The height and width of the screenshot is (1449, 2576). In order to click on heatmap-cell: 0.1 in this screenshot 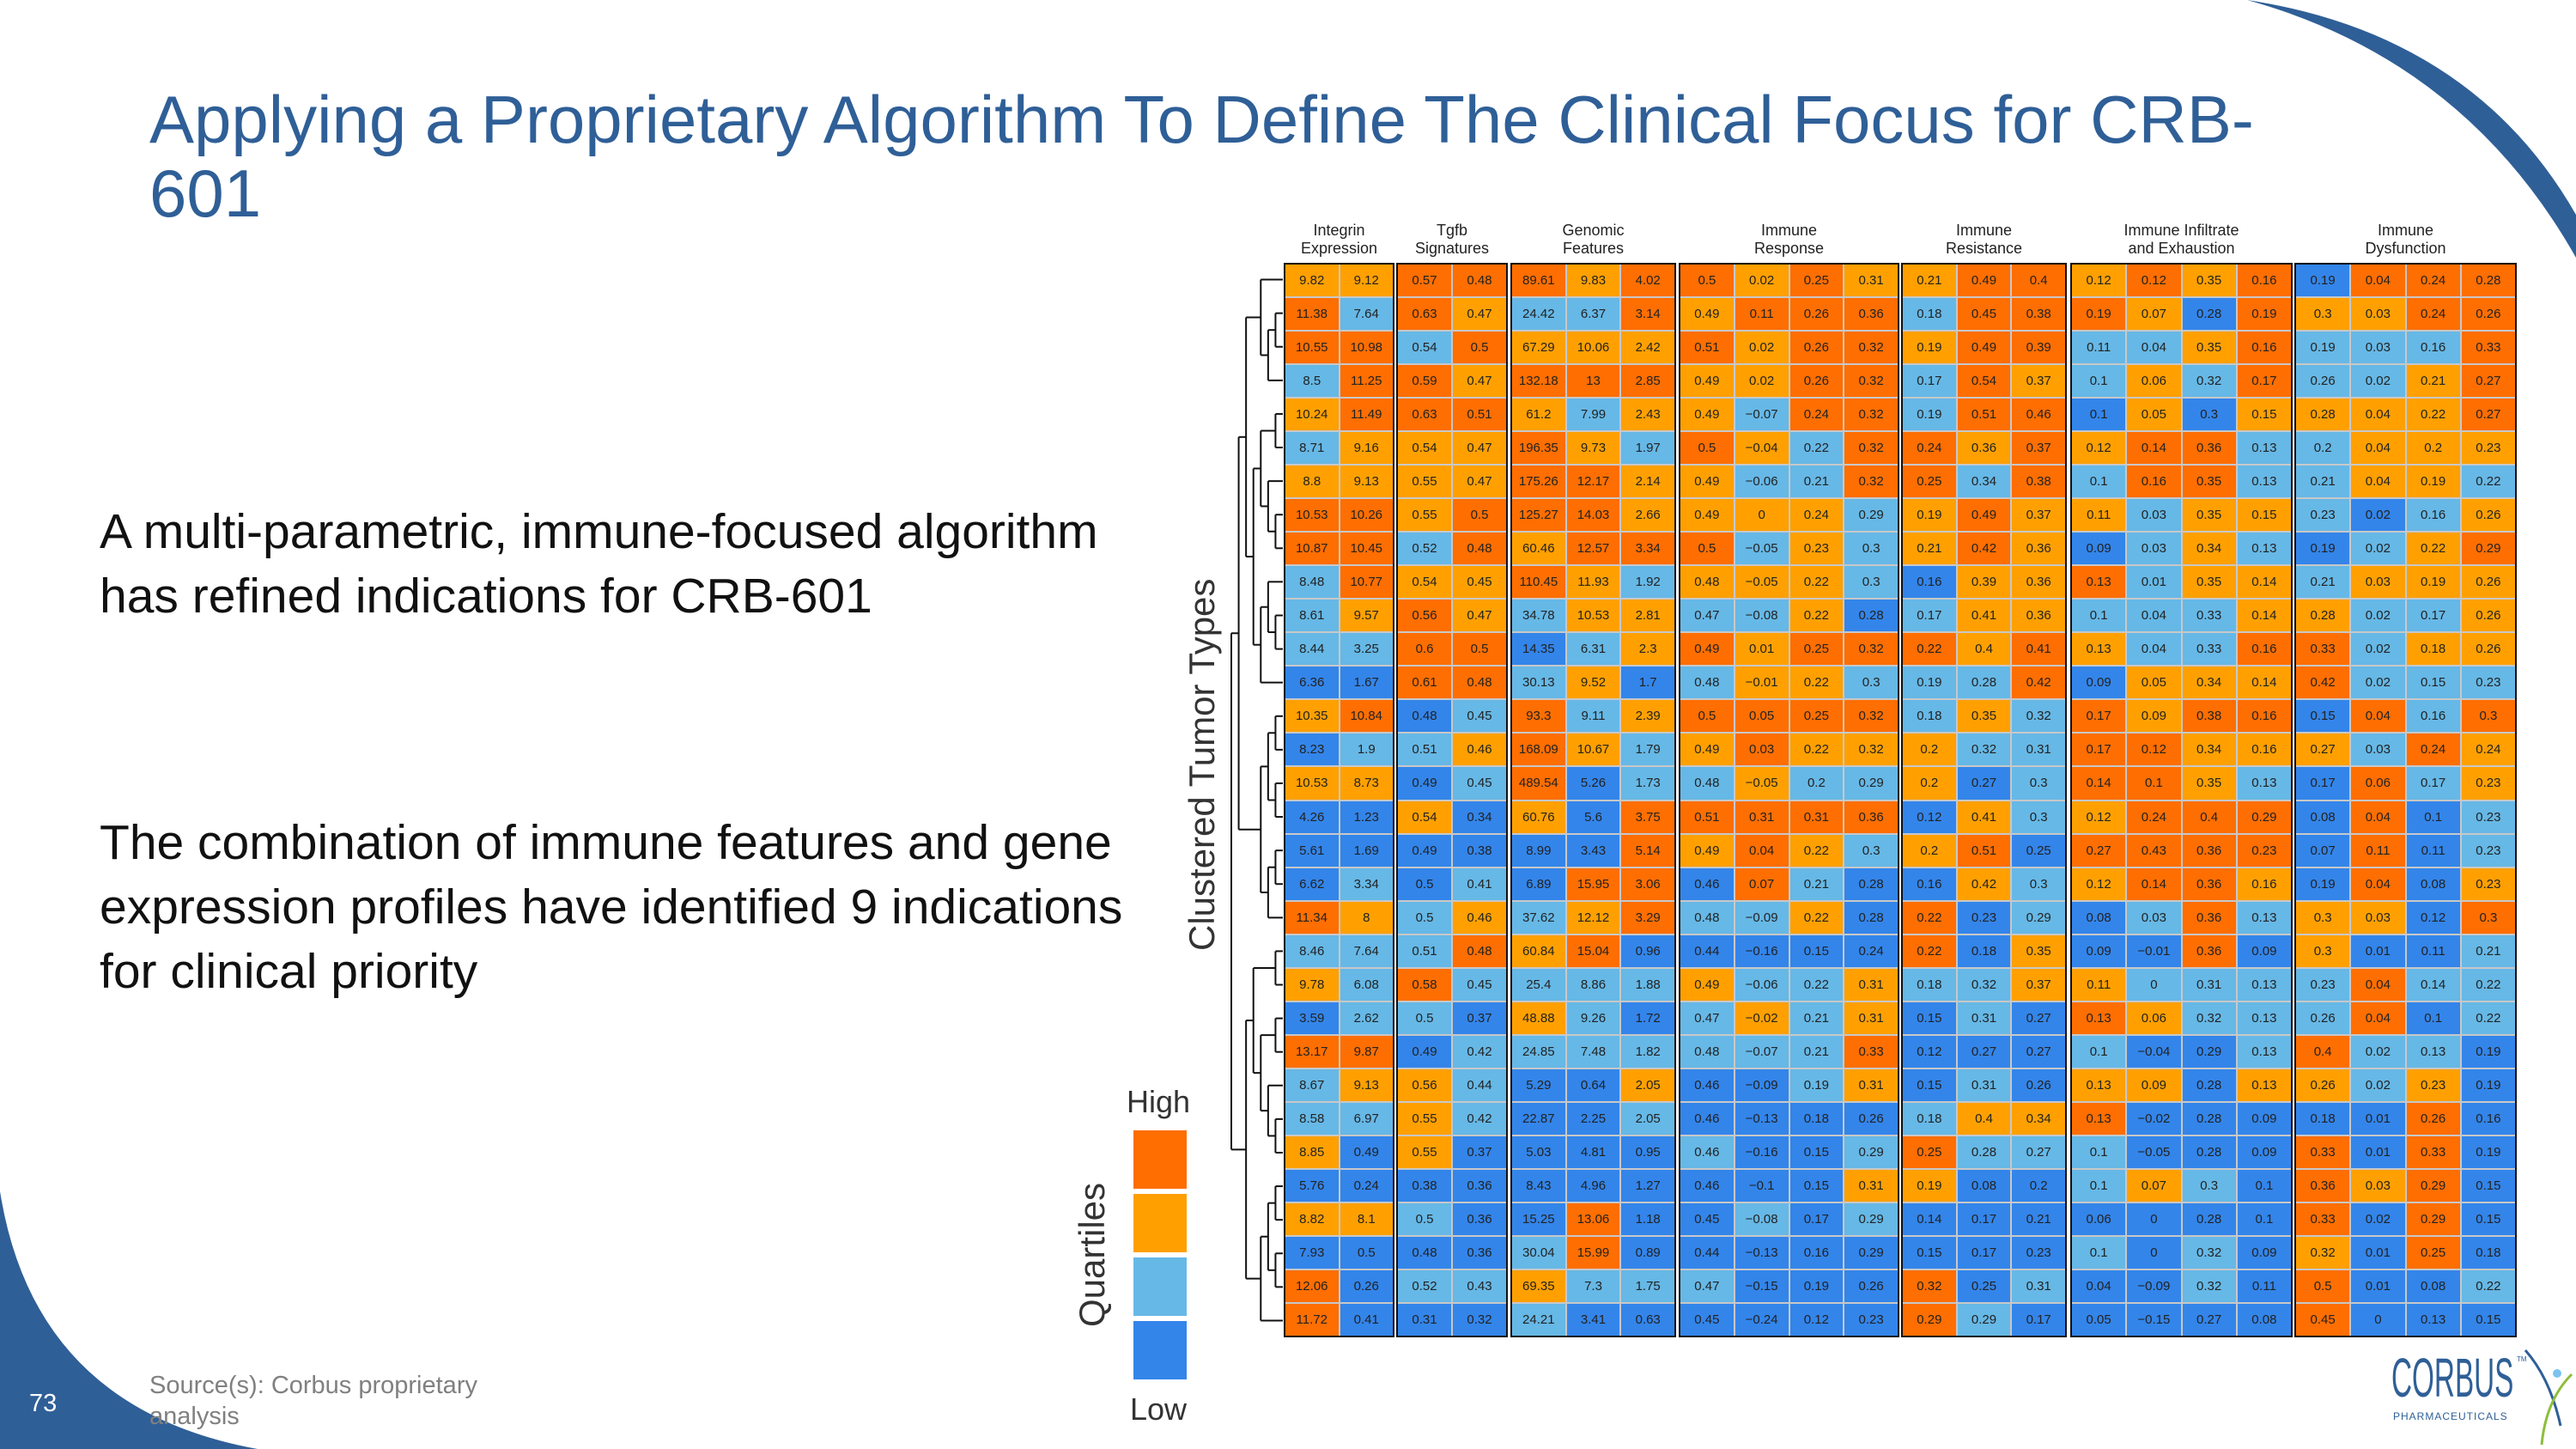, I will do `click(2099, 482)`.